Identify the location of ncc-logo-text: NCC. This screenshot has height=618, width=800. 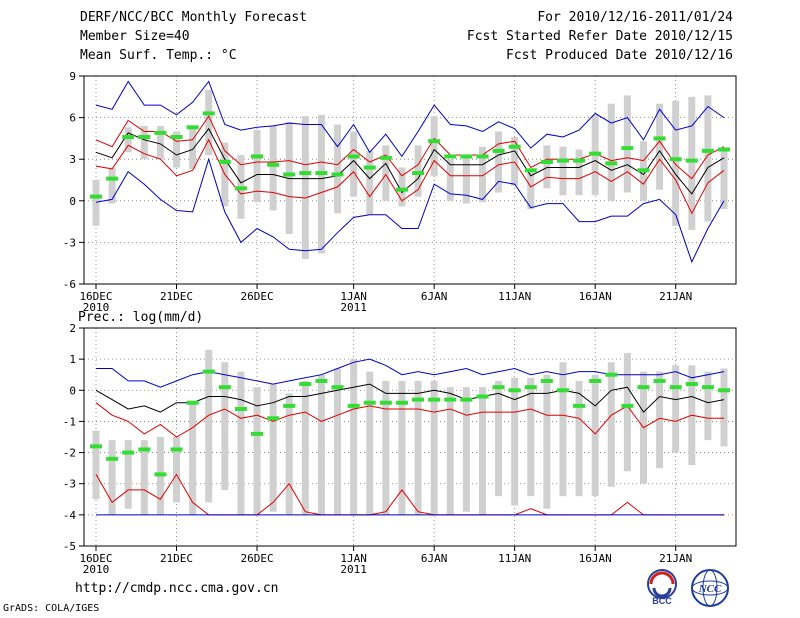
(710, 589).